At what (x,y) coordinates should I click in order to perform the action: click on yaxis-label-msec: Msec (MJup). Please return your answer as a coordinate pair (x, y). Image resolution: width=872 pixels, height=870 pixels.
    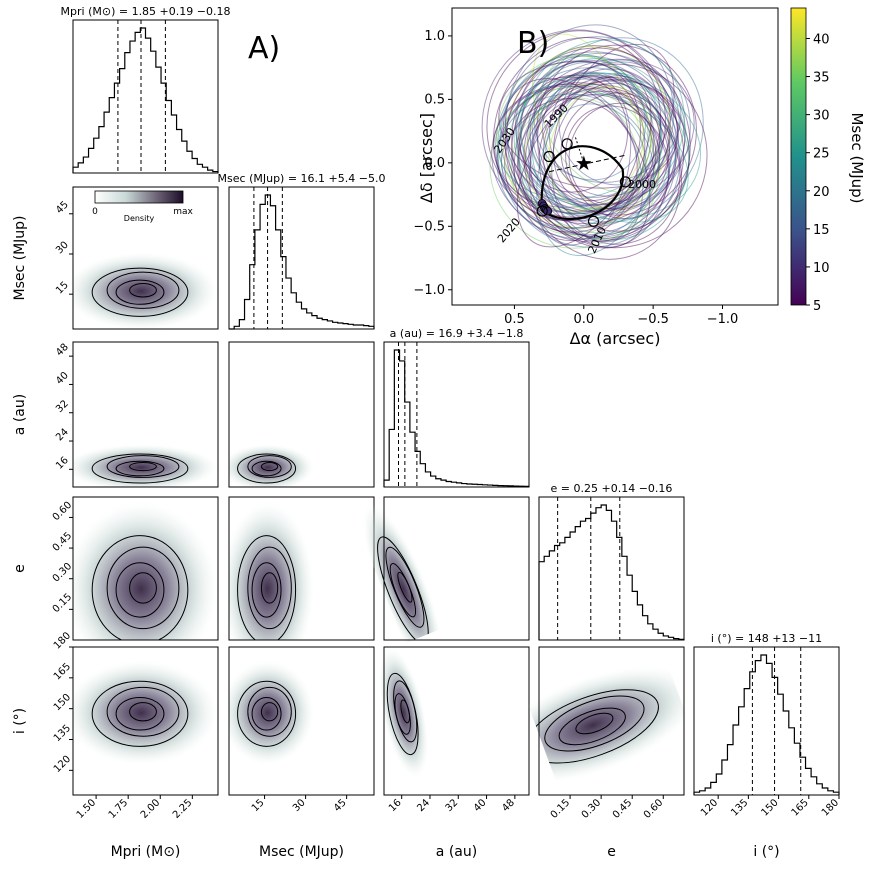
    Looking at the image, I should click on (20, 257).